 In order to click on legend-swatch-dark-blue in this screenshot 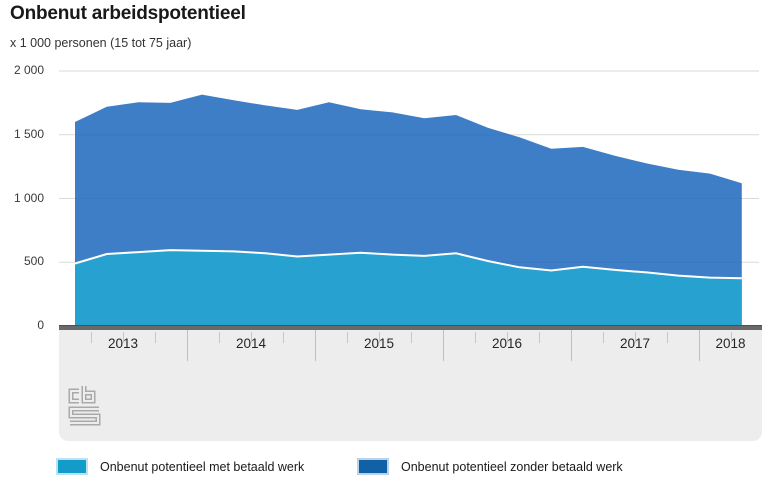, I will do `click(373, 466)`.